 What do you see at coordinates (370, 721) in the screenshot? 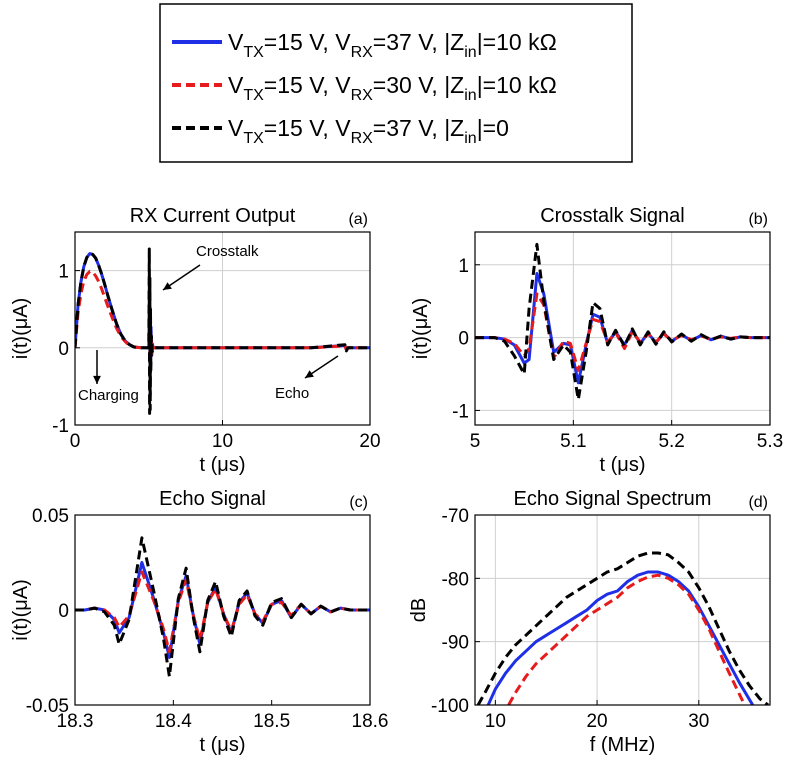
I see `x-tick-label: 18.6` at bounding box center [370, 721].